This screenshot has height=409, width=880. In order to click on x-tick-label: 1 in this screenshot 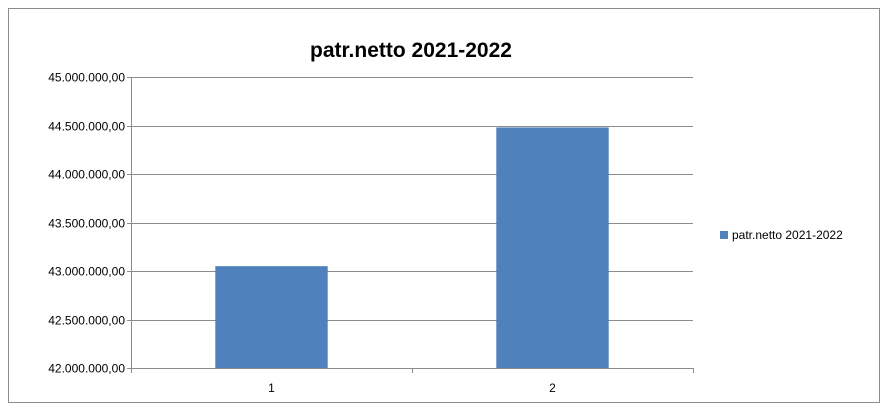, I will do `click(271, 388)`.